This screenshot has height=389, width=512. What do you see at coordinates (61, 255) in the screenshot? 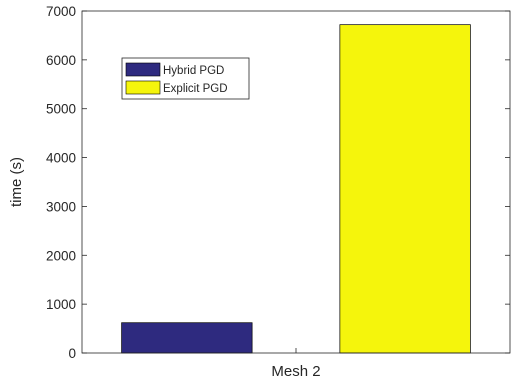
I see `y-tick-label: 2000` at bounding box center [61, 255].